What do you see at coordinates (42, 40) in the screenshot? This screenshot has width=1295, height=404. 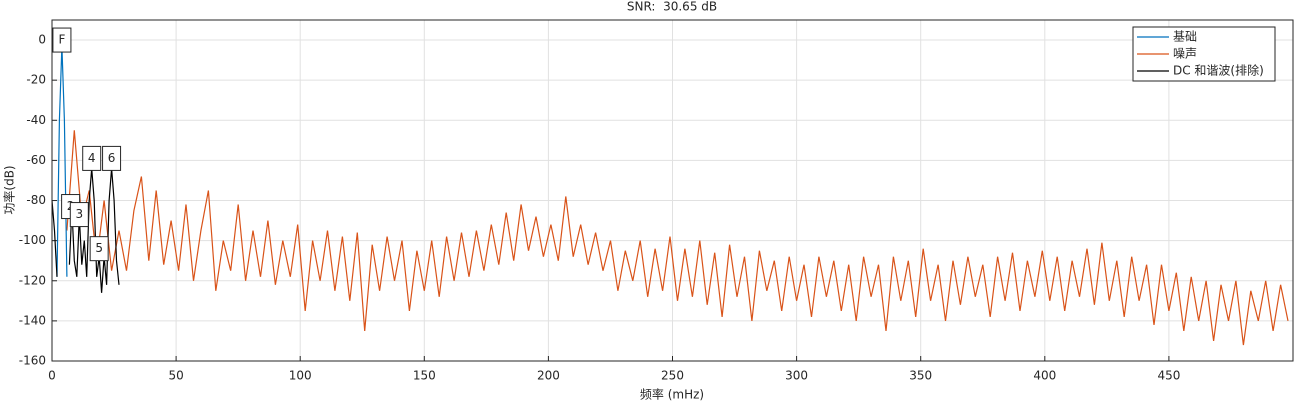 I see `y-tick-label: 0` at bounding box center [42, 40].